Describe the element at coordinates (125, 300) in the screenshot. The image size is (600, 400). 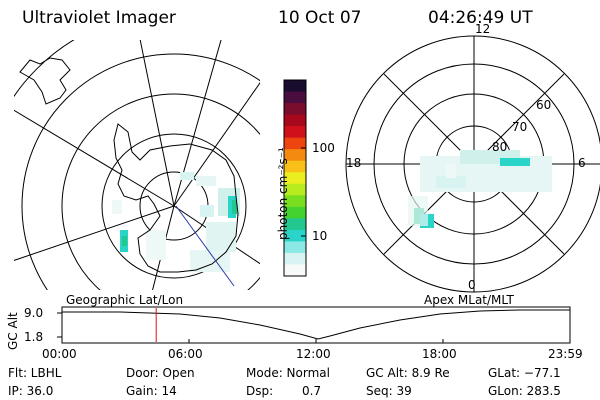
I see `geographic-panel-label: Geographic Lat/Lon` at that location.